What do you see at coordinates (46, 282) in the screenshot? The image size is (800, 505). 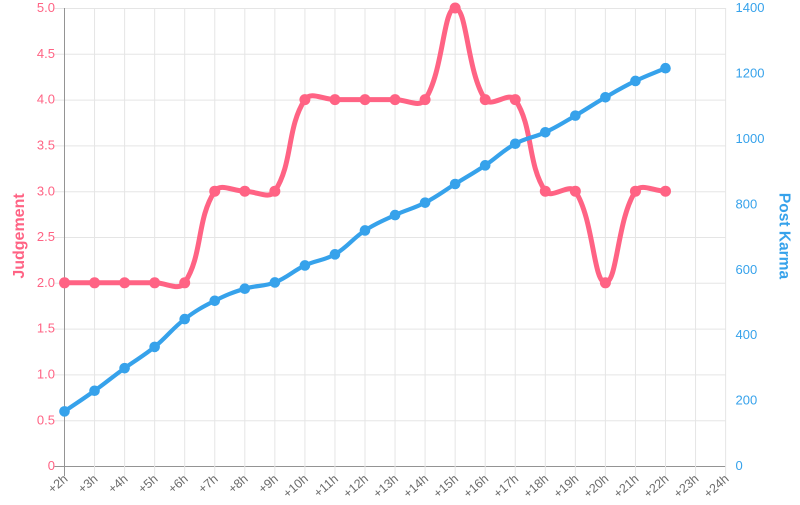 I see `svg-text: 2.0` at bounding box center [46, 282].